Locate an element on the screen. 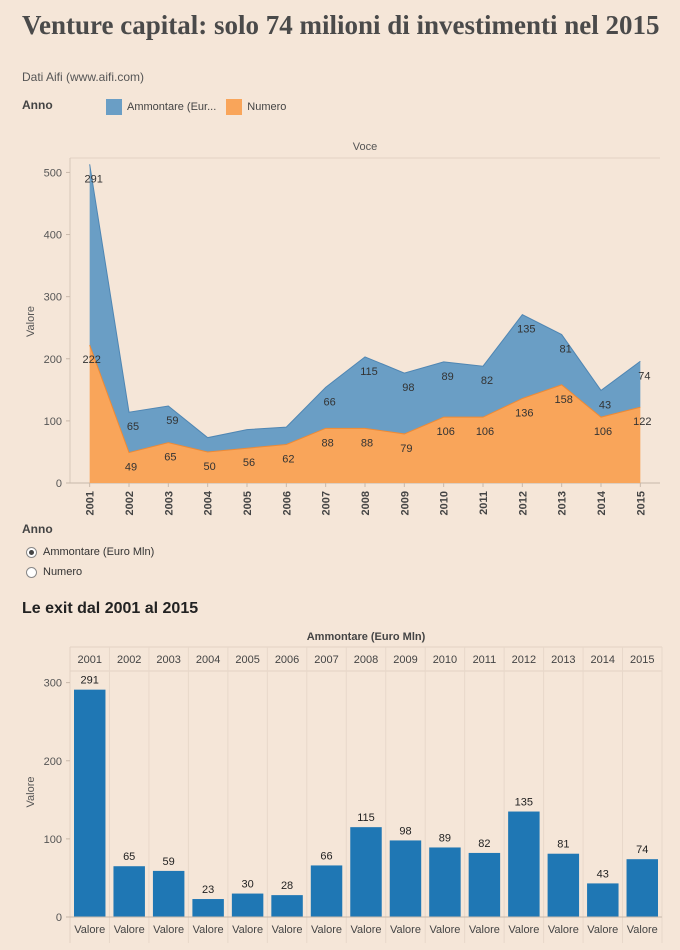  bar-value-label: 291 is located at coordinates (90, 681).